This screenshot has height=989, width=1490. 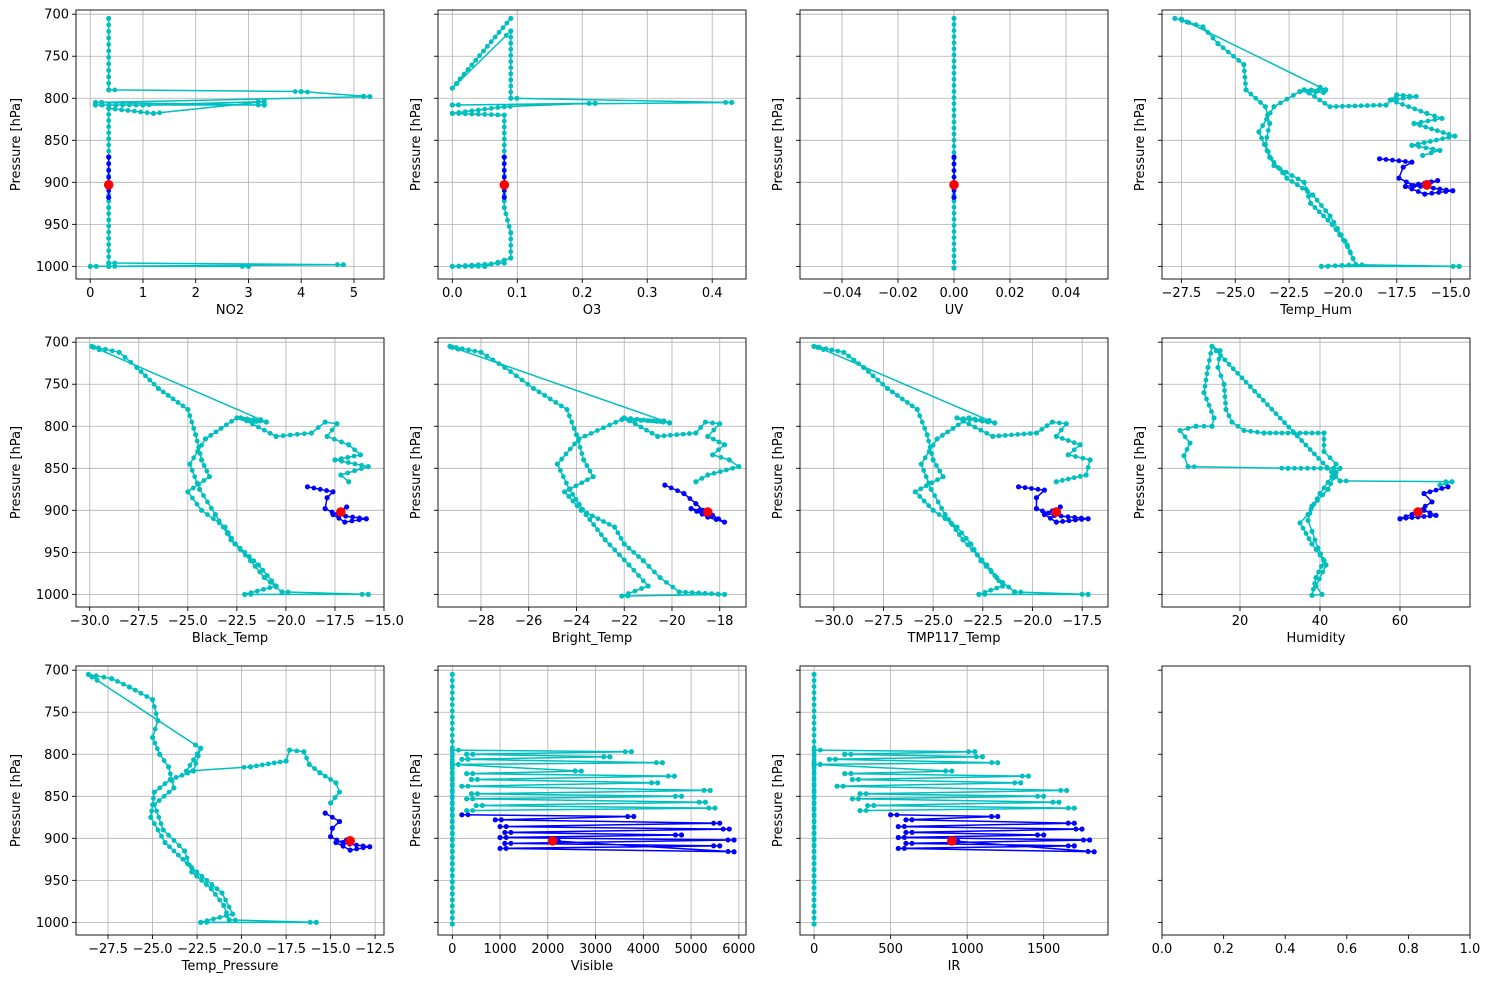 I want to click on x-tick-label: −30.0, so click(x=834, y=621).